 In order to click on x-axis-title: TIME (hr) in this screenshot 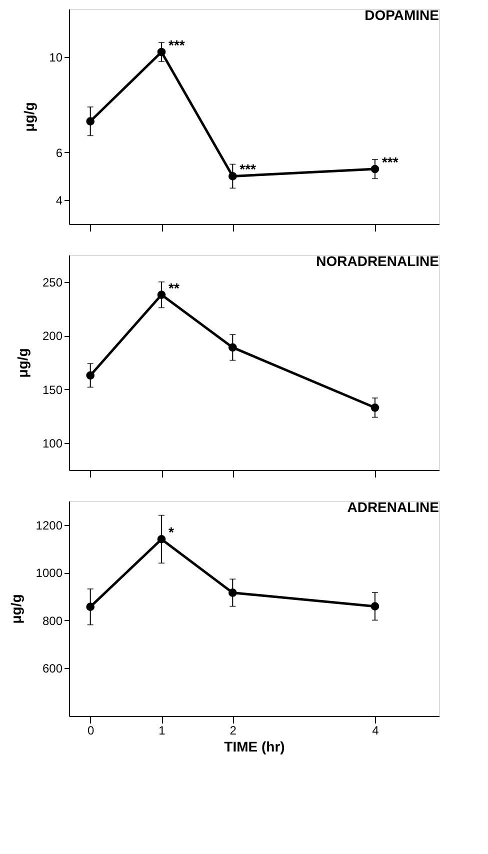, I will do `click(254, 746)`.